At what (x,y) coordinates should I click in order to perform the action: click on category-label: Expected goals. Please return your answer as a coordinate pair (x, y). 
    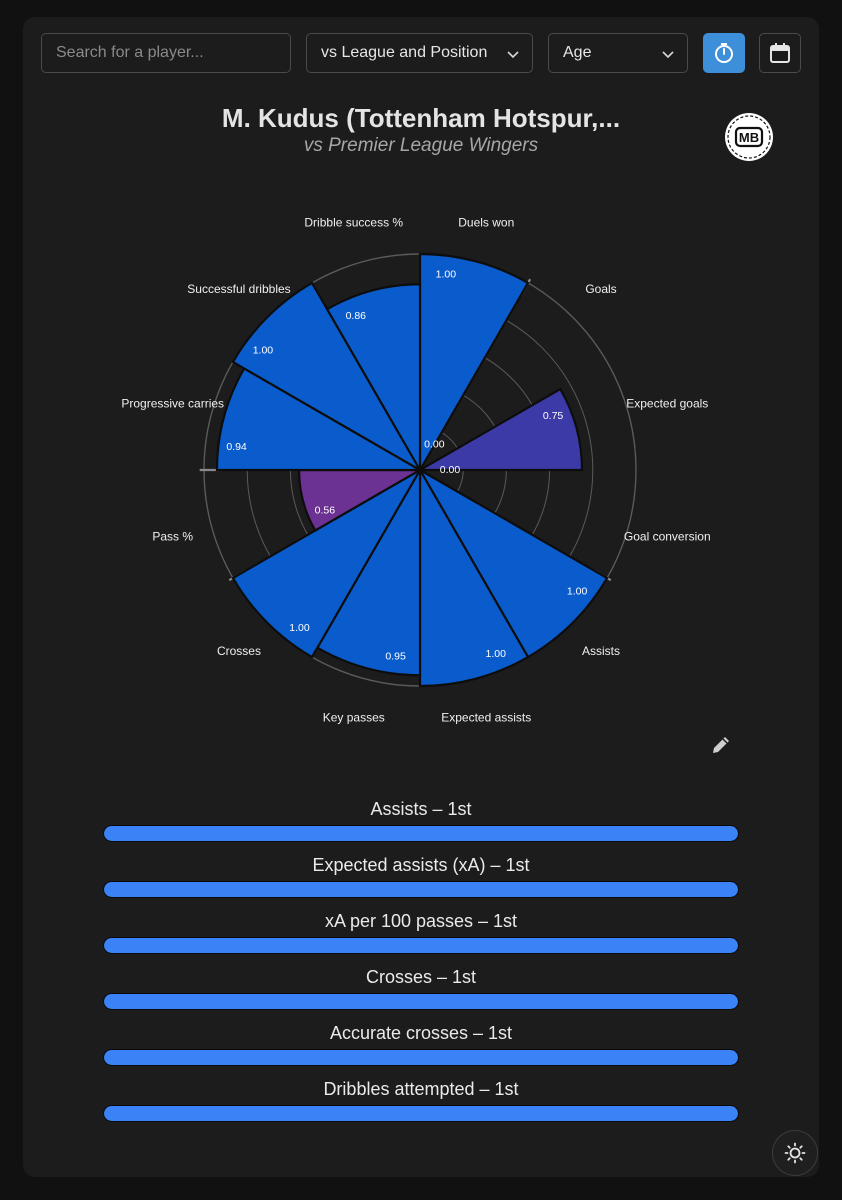
    Looking at the image, I should click on (667, 404).